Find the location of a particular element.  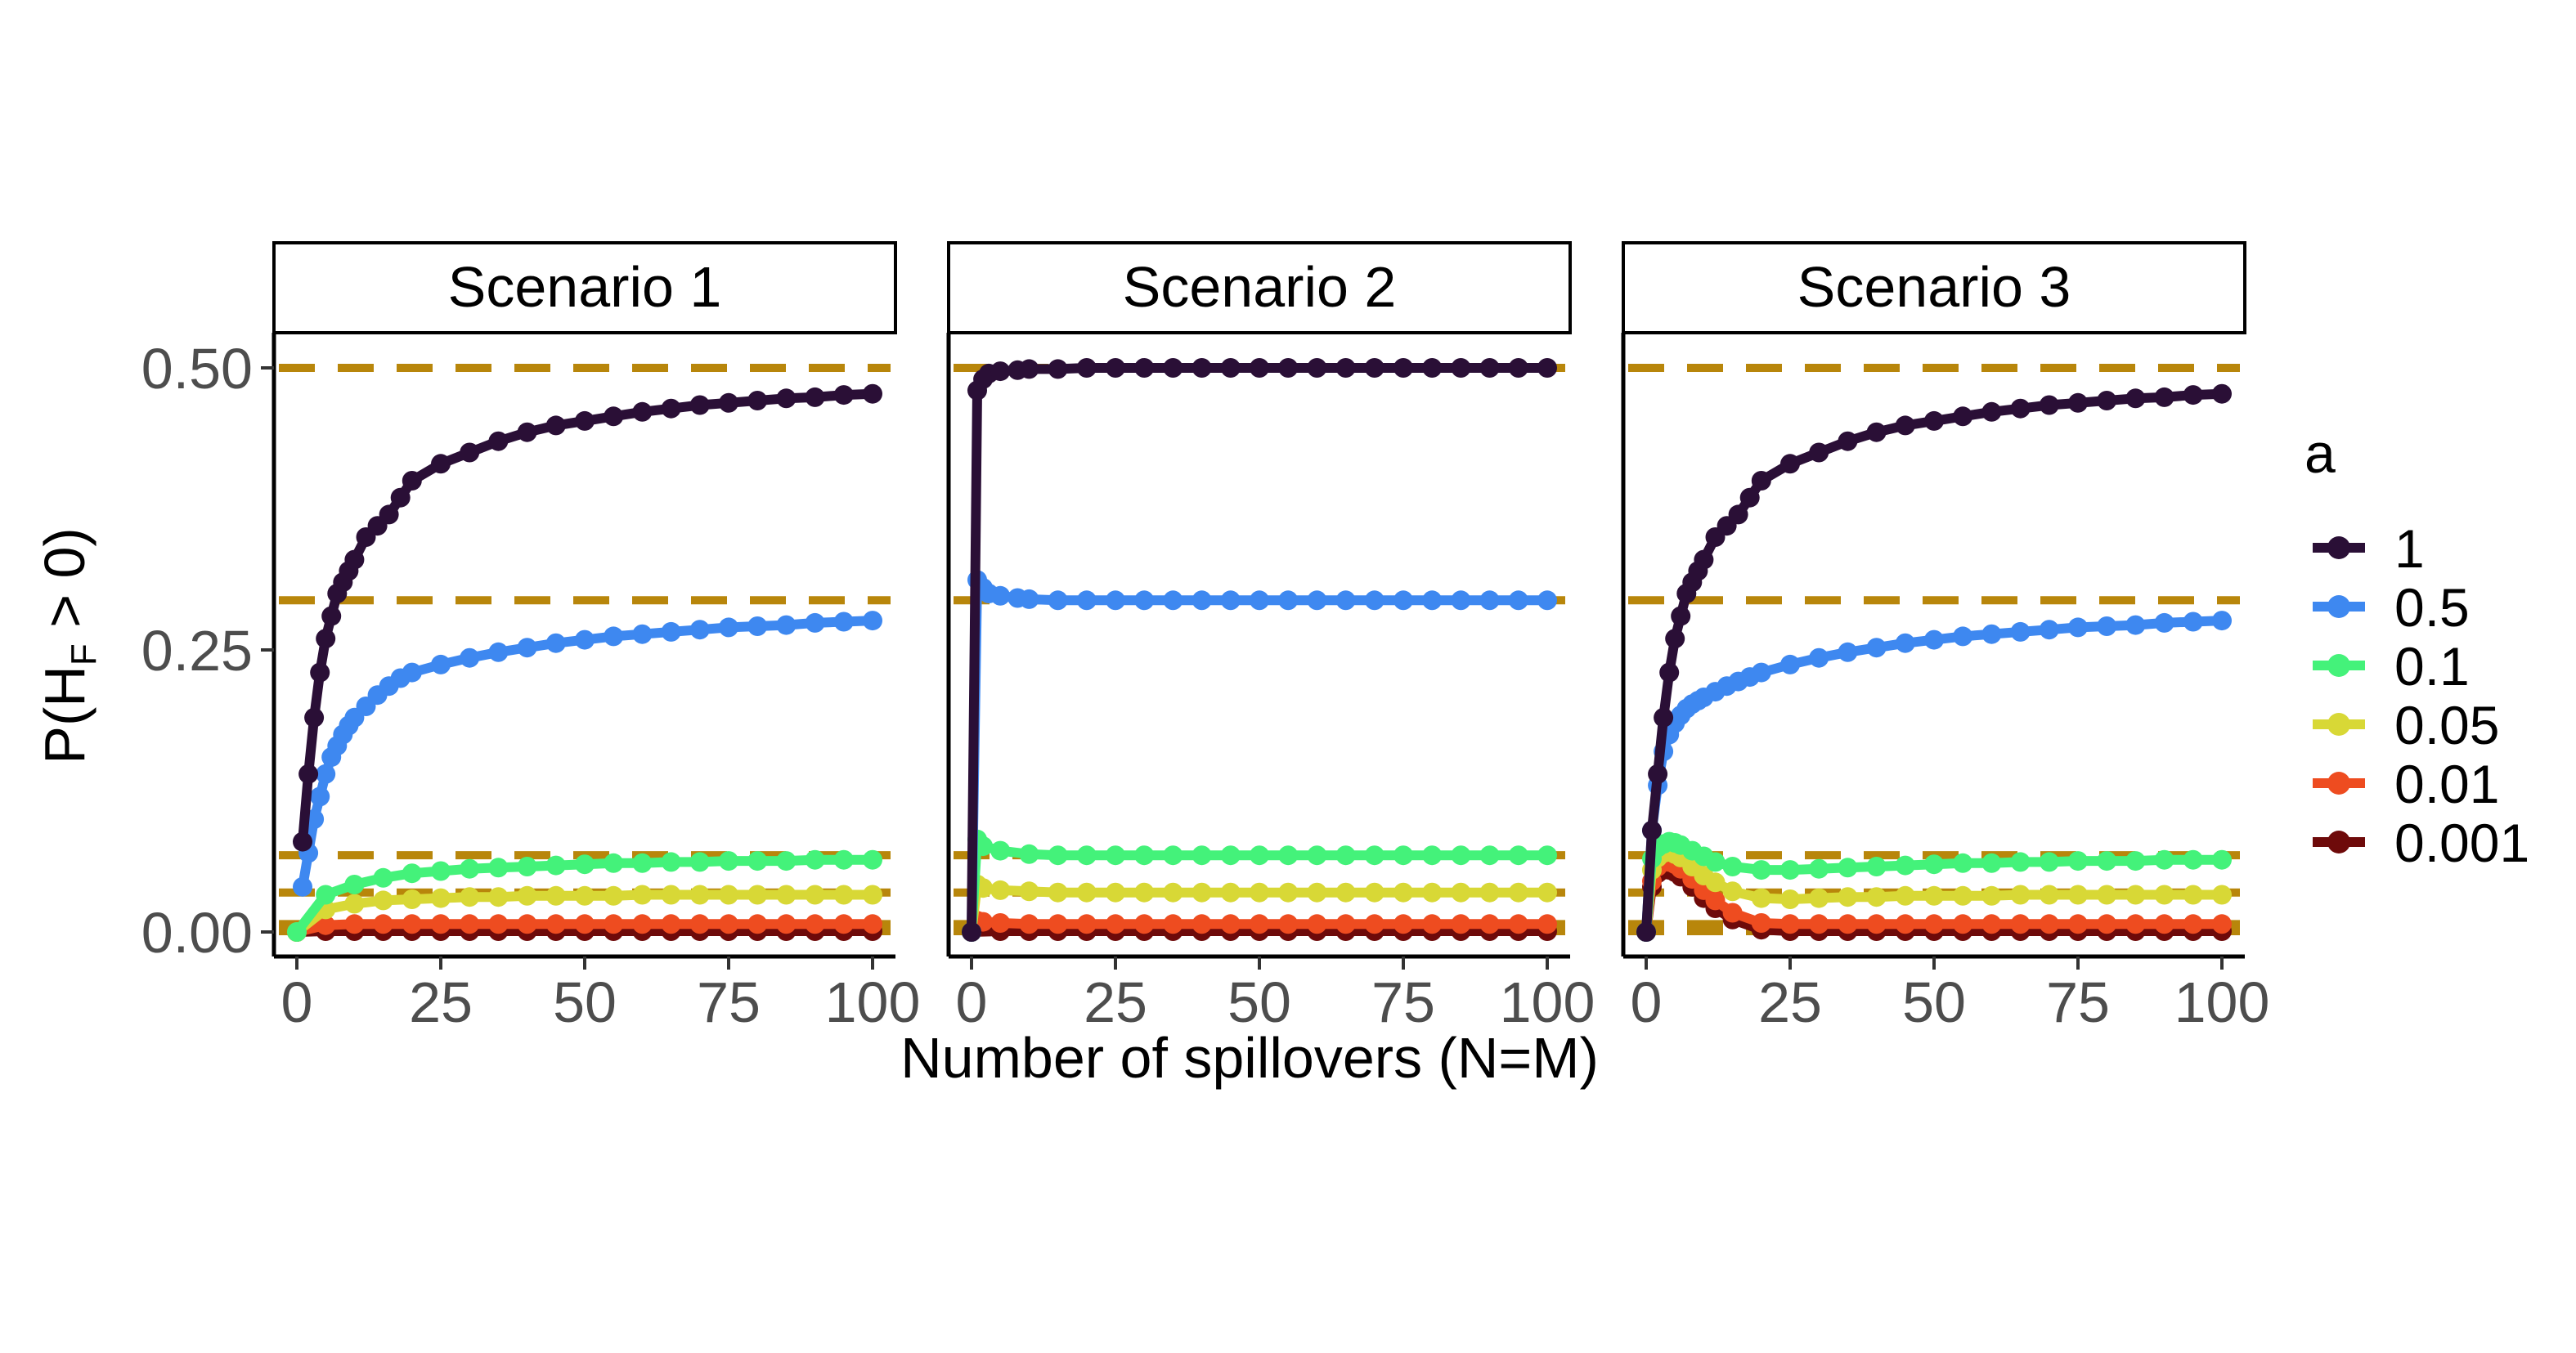

legend-label: 1 is located at coordinates (2409, 548).